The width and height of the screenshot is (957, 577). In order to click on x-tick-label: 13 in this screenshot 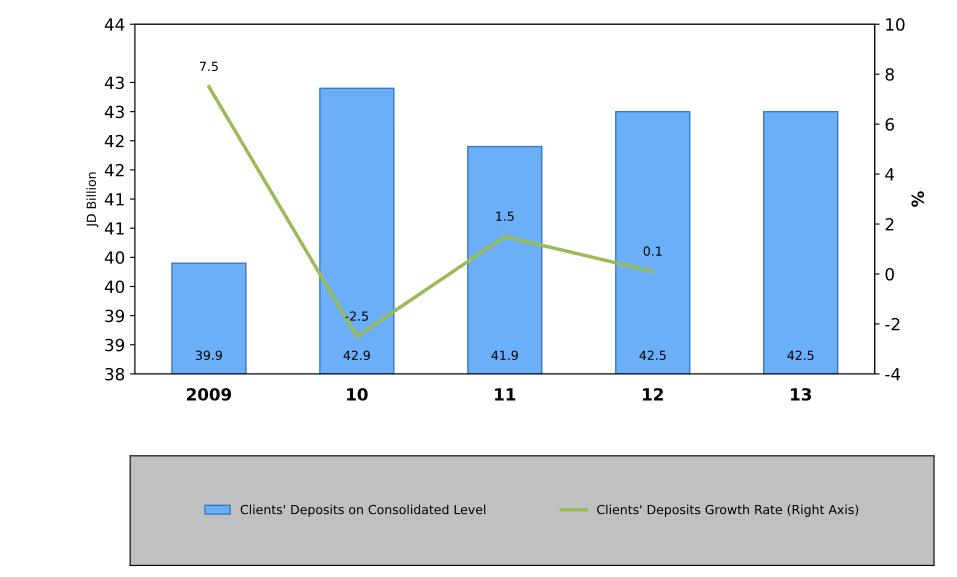, I will do `click(801, 394)`.